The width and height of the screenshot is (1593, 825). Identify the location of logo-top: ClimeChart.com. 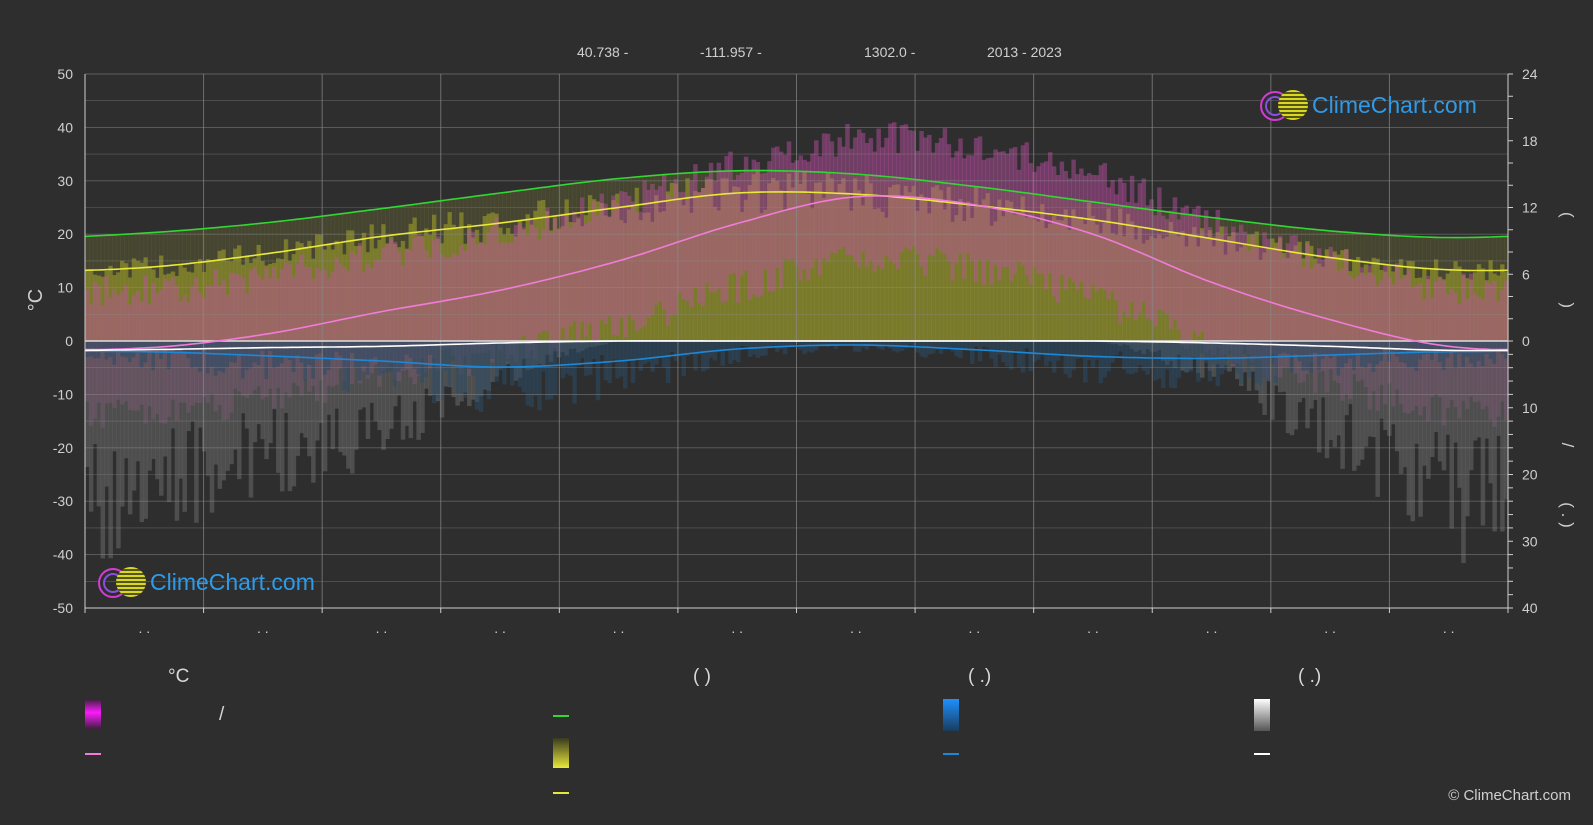
(1367, 105).